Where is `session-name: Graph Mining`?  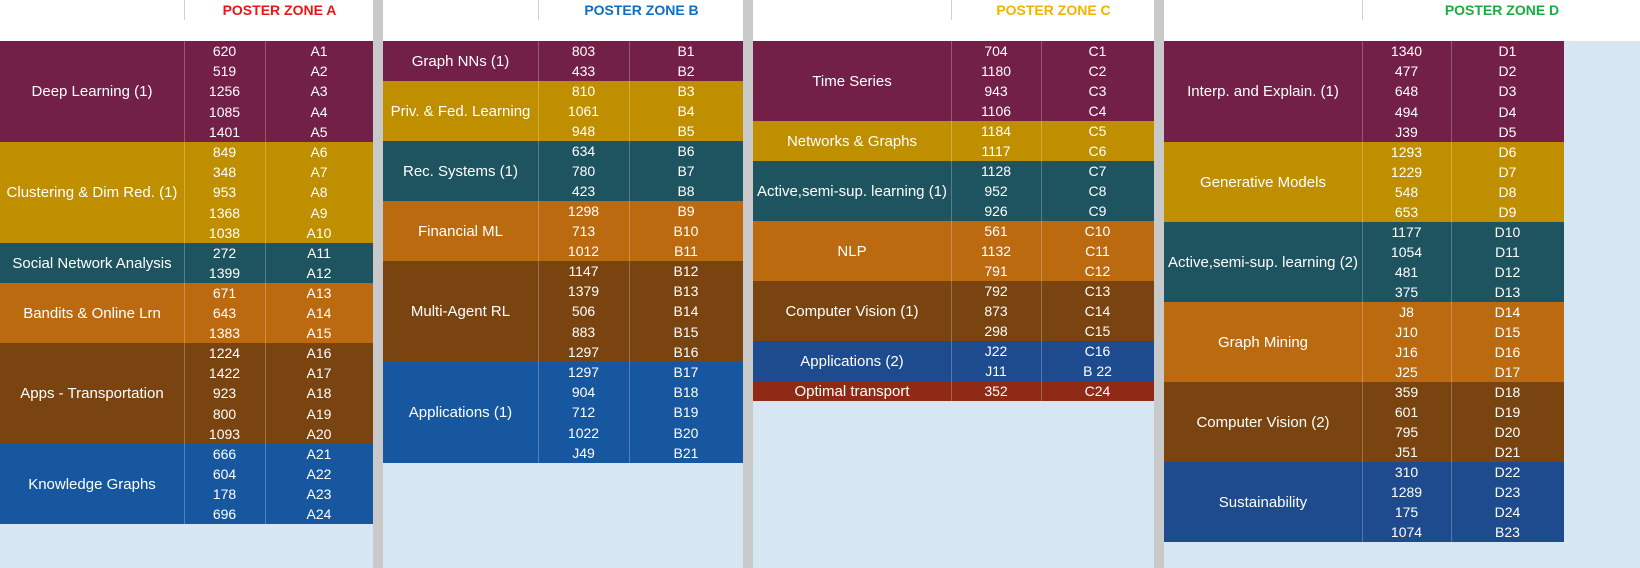 session-name: Graph Mining is located at coordinates (1263, 342).